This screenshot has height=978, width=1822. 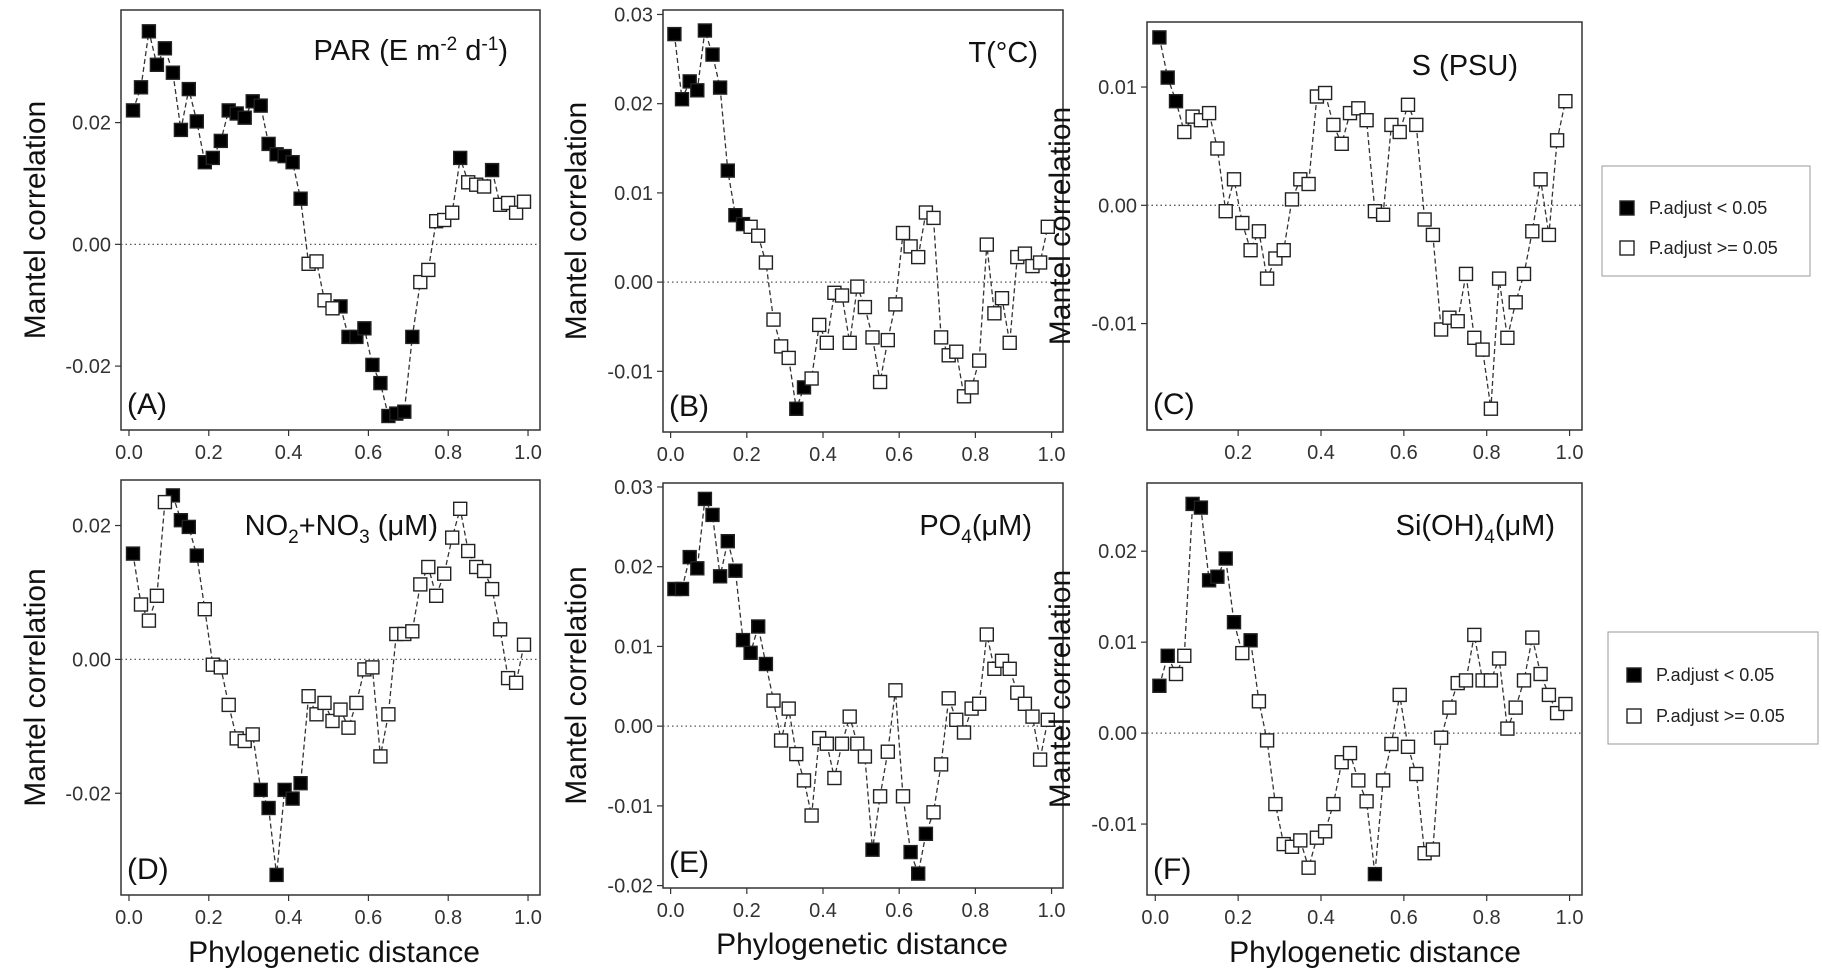 I want to click on series-connector-line, so click(x=861, y=686).